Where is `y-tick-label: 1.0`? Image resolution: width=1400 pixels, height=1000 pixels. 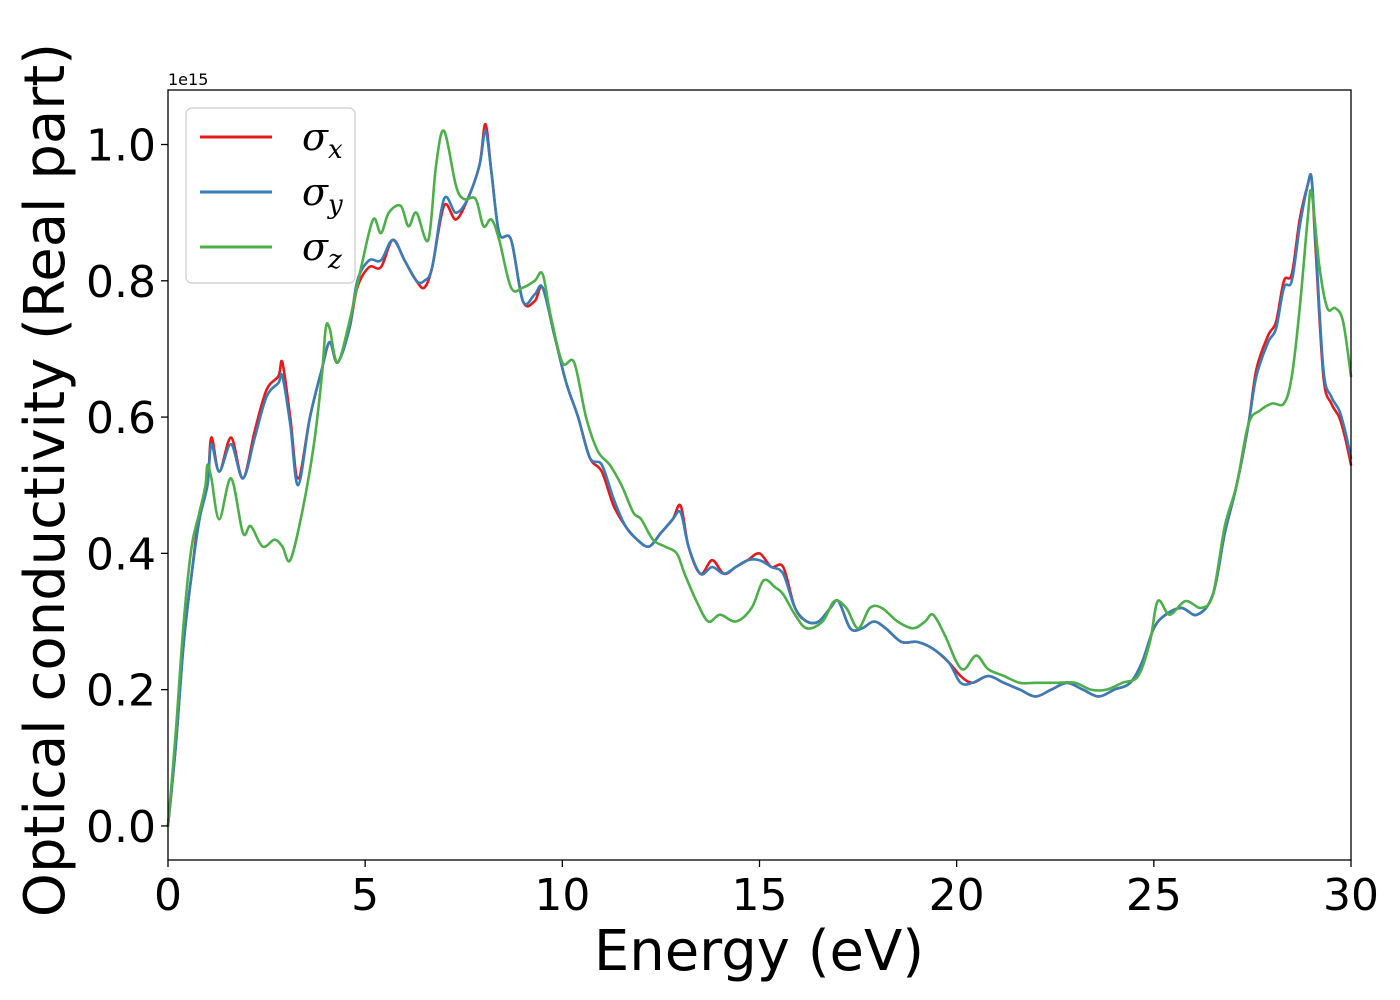 y-tick-label: 1.0 is located at coordinates (121, 146).